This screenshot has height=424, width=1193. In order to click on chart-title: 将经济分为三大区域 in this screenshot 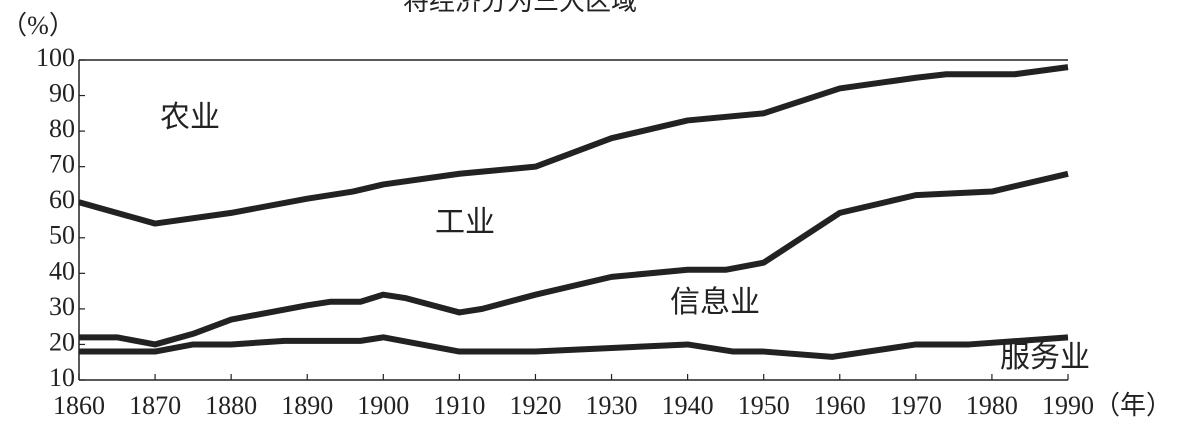, I will do `click(520, 8)`.